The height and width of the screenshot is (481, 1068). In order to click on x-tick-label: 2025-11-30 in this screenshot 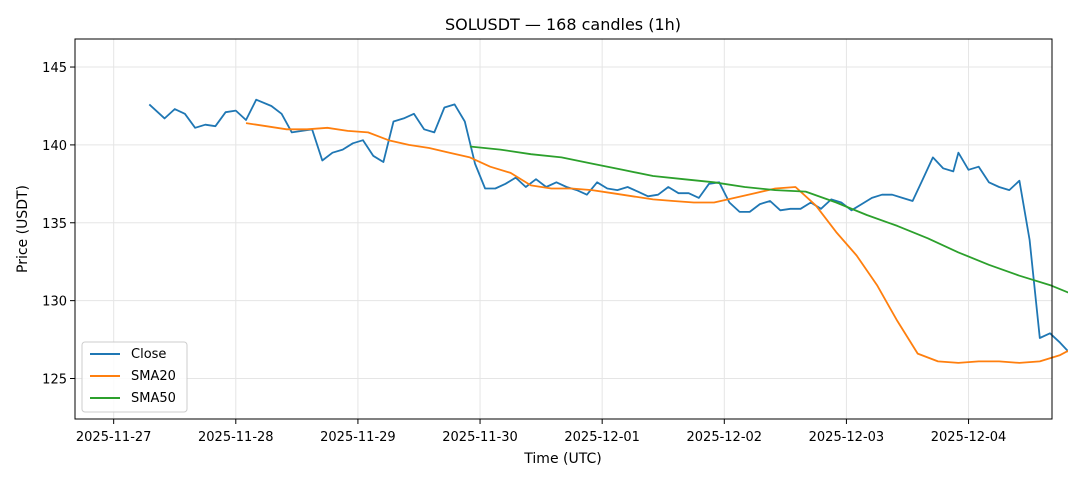, I will do `click(480, 437)`.